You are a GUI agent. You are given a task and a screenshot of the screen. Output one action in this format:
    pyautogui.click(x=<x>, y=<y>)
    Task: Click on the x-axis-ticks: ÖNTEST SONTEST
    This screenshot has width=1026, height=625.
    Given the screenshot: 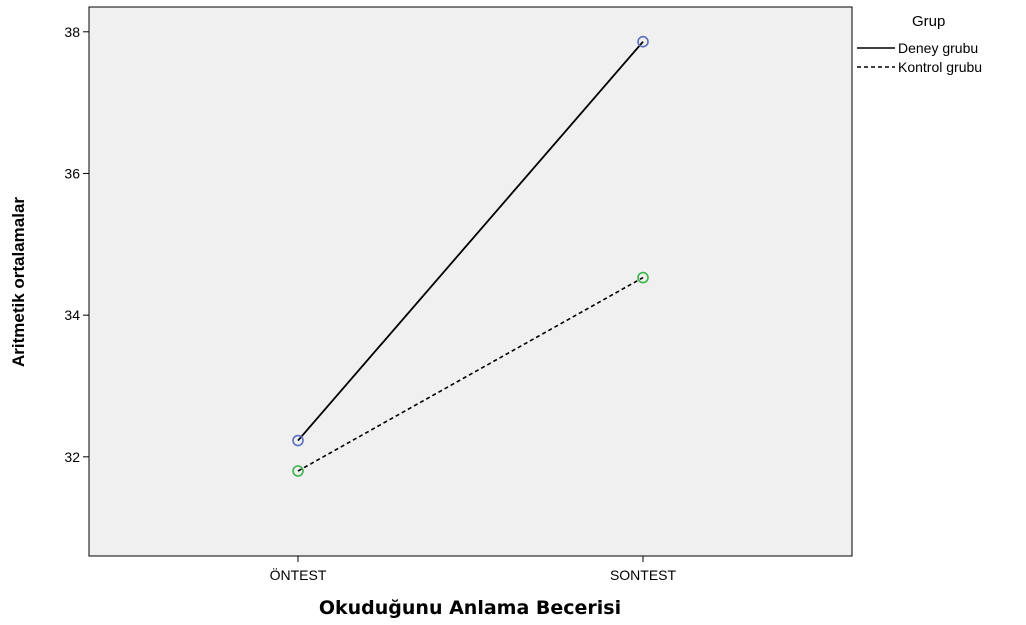 What is the action you would take?
    pyautogui.click(x=473, y=569)
    